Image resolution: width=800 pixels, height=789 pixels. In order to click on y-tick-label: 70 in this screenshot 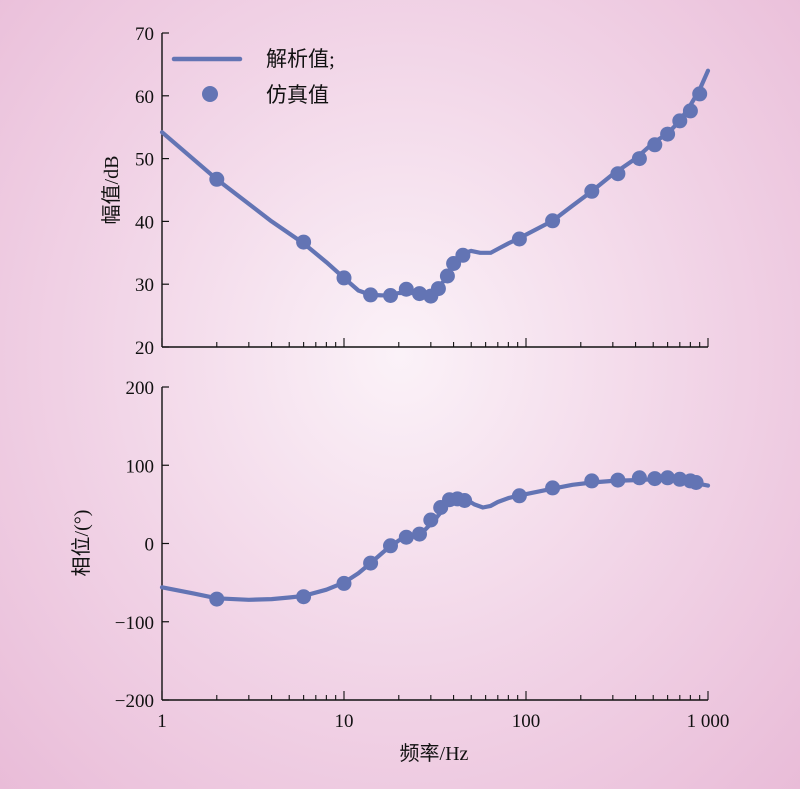, I will do `click(144, 34)`.